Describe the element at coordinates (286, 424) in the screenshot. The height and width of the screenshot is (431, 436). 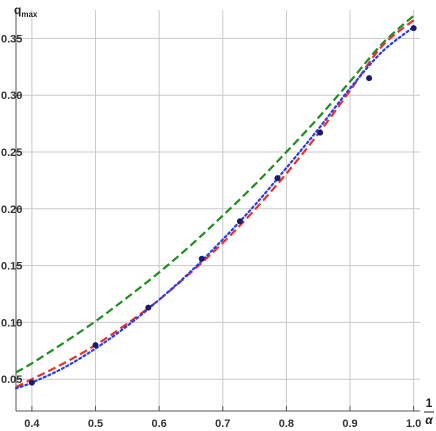
I see `x-tick-label-4: 0.8` at that location.